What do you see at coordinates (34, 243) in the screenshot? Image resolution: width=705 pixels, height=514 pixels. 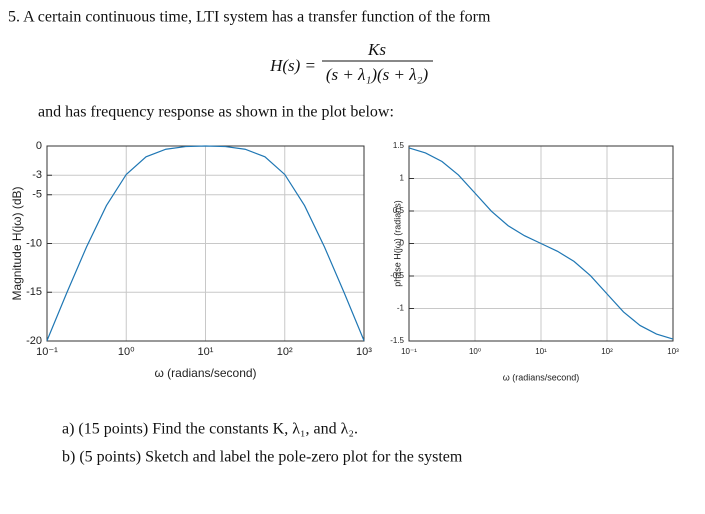 I see `y-tick-label: -10` at bounding box center [34, 243].